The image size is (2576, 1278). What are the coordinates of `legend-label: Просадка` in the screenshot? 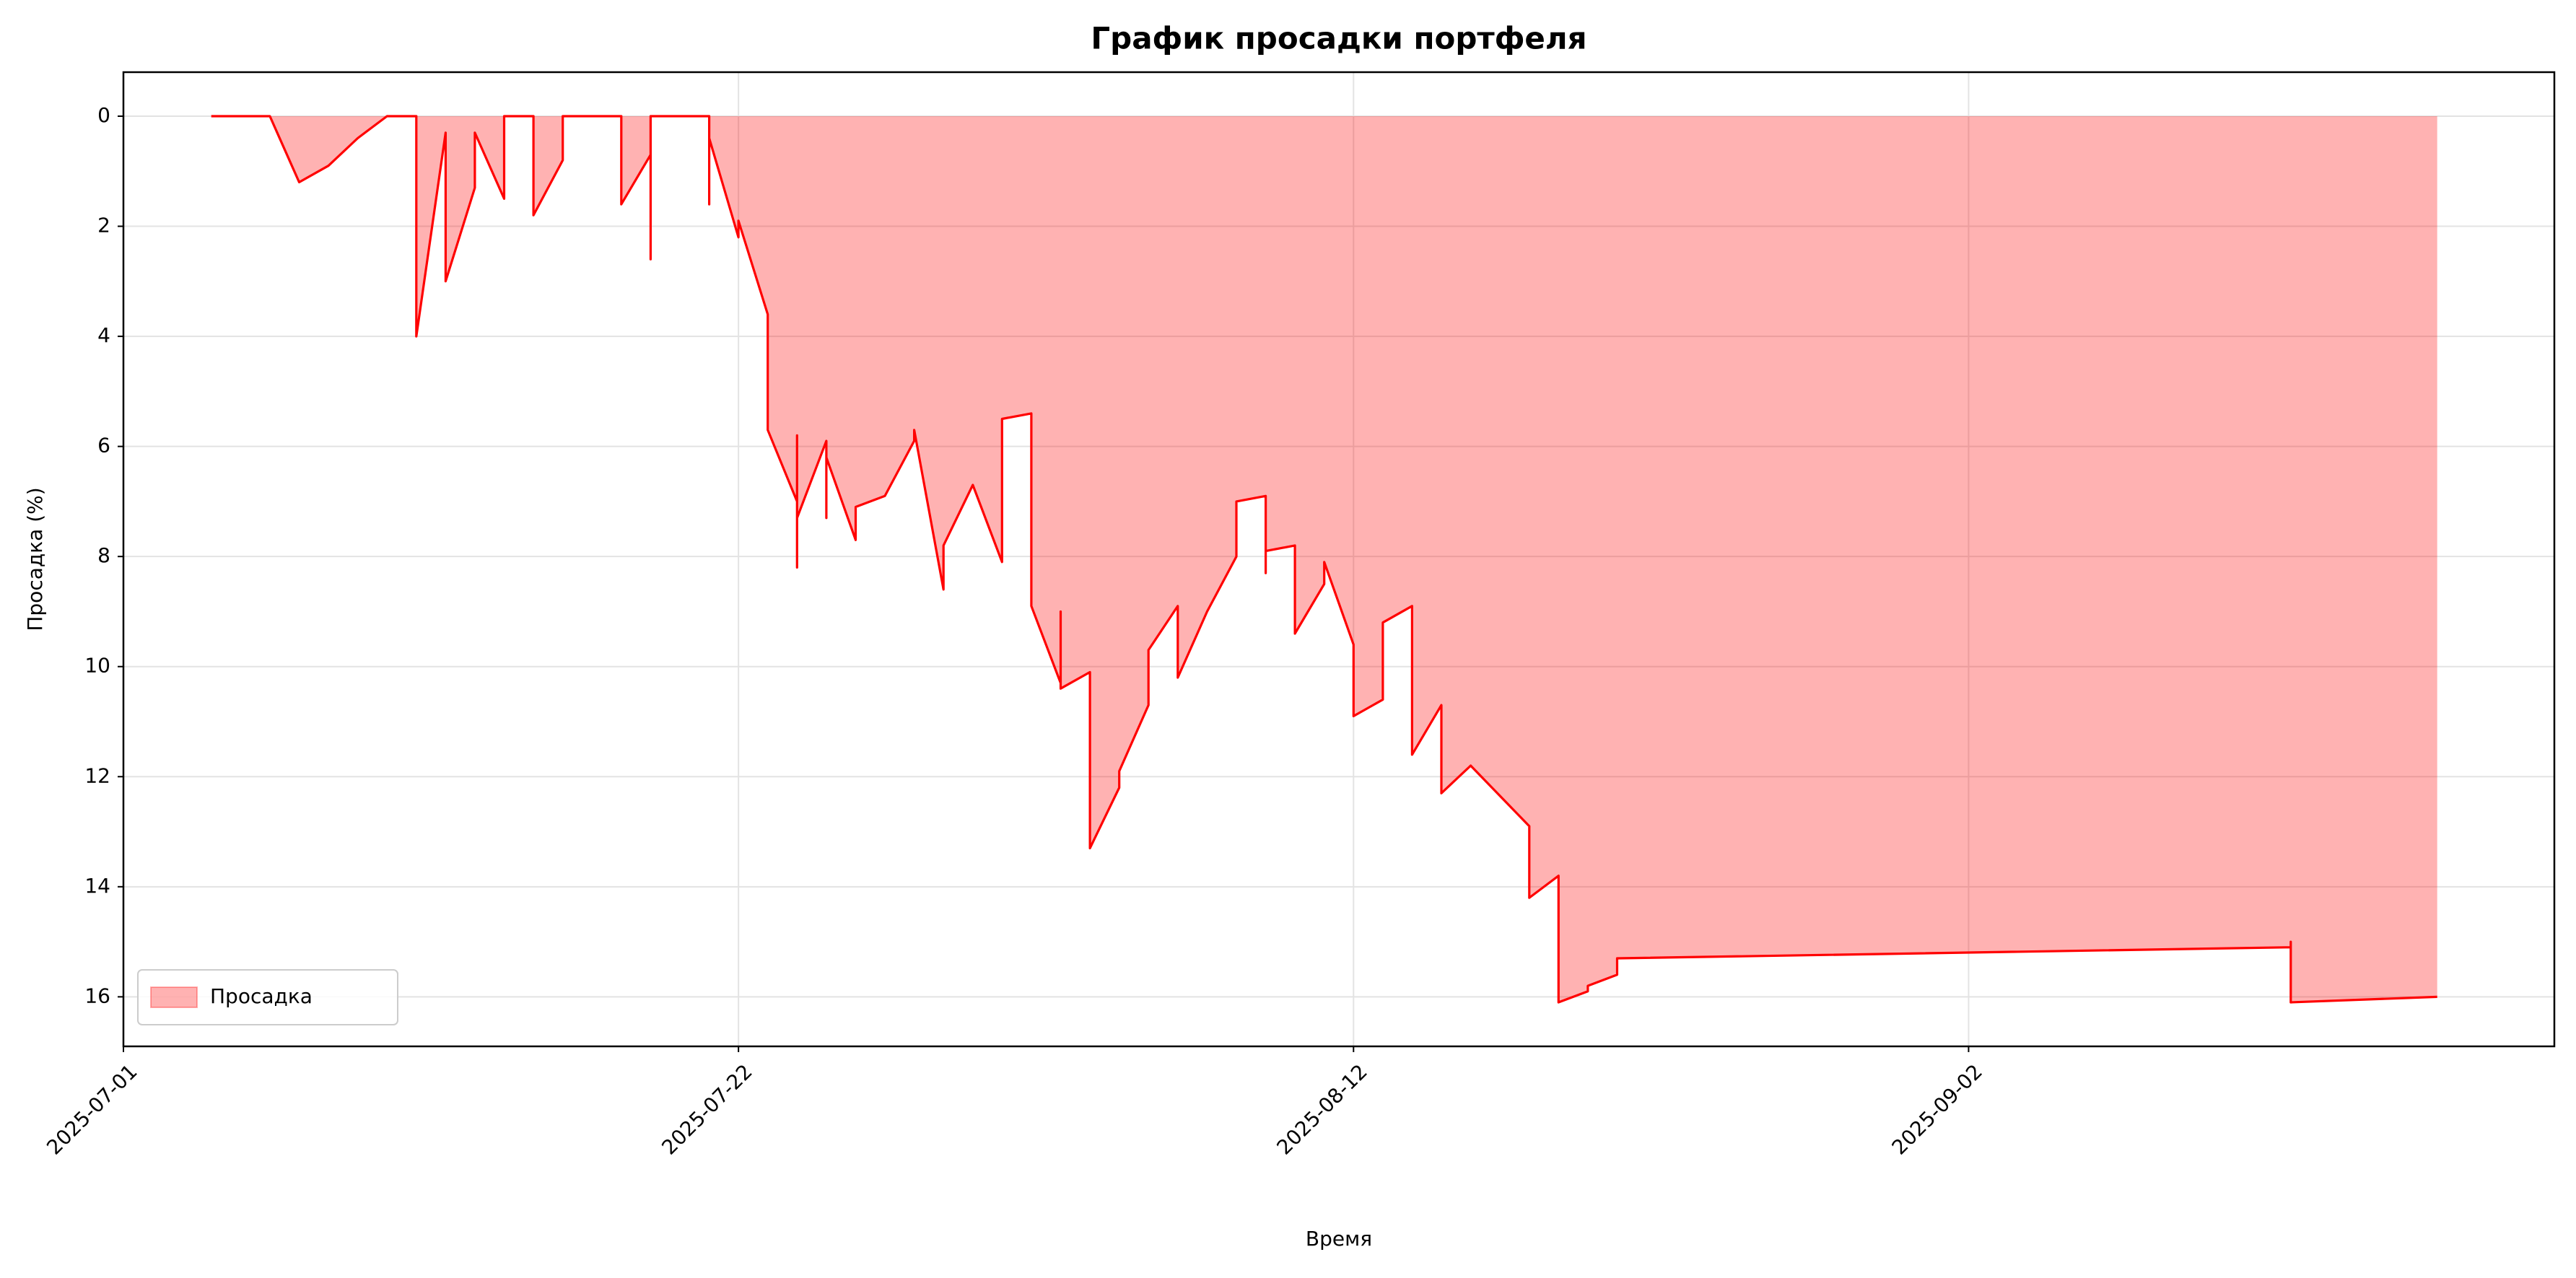 It's located at (261, 996).